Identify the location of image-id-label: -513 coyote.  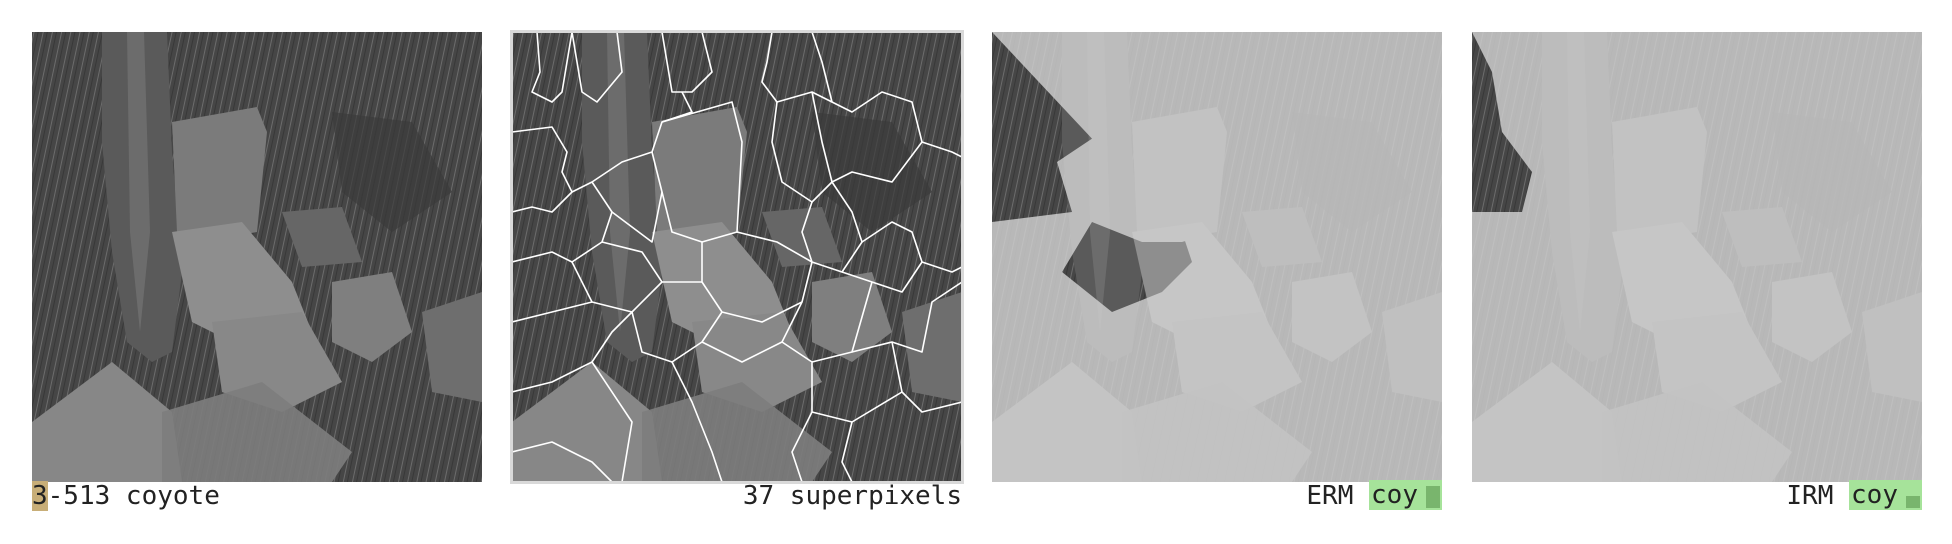
(133, 496).